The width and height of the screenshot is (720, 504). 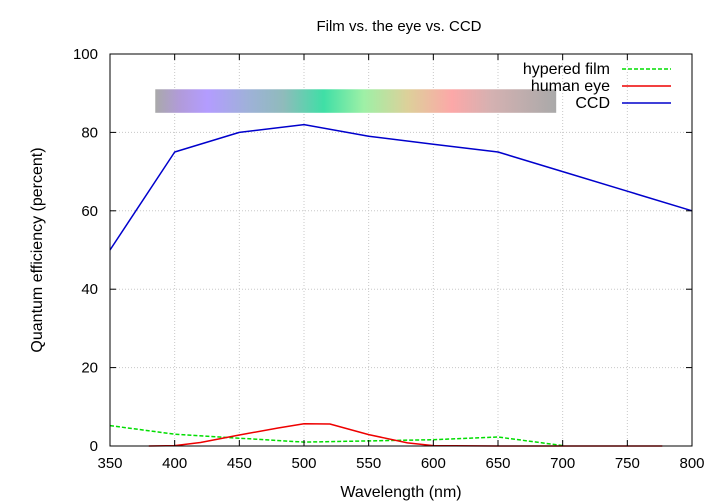 I want to click on y-tick-label: 0, so click(x=94, y=446).